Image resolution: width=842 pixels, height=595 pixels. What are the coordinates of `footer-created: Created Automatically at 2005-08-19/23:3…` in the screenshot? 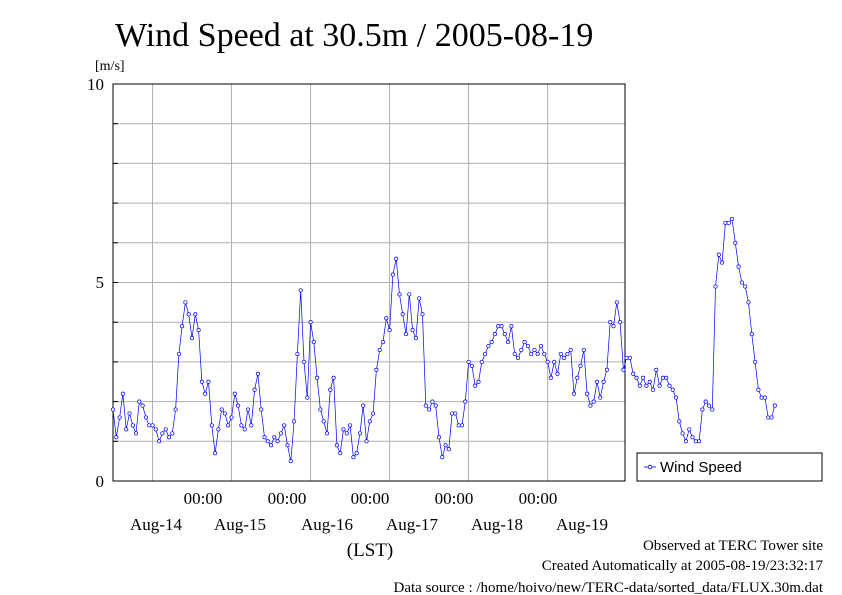 It's located at (683, 566).